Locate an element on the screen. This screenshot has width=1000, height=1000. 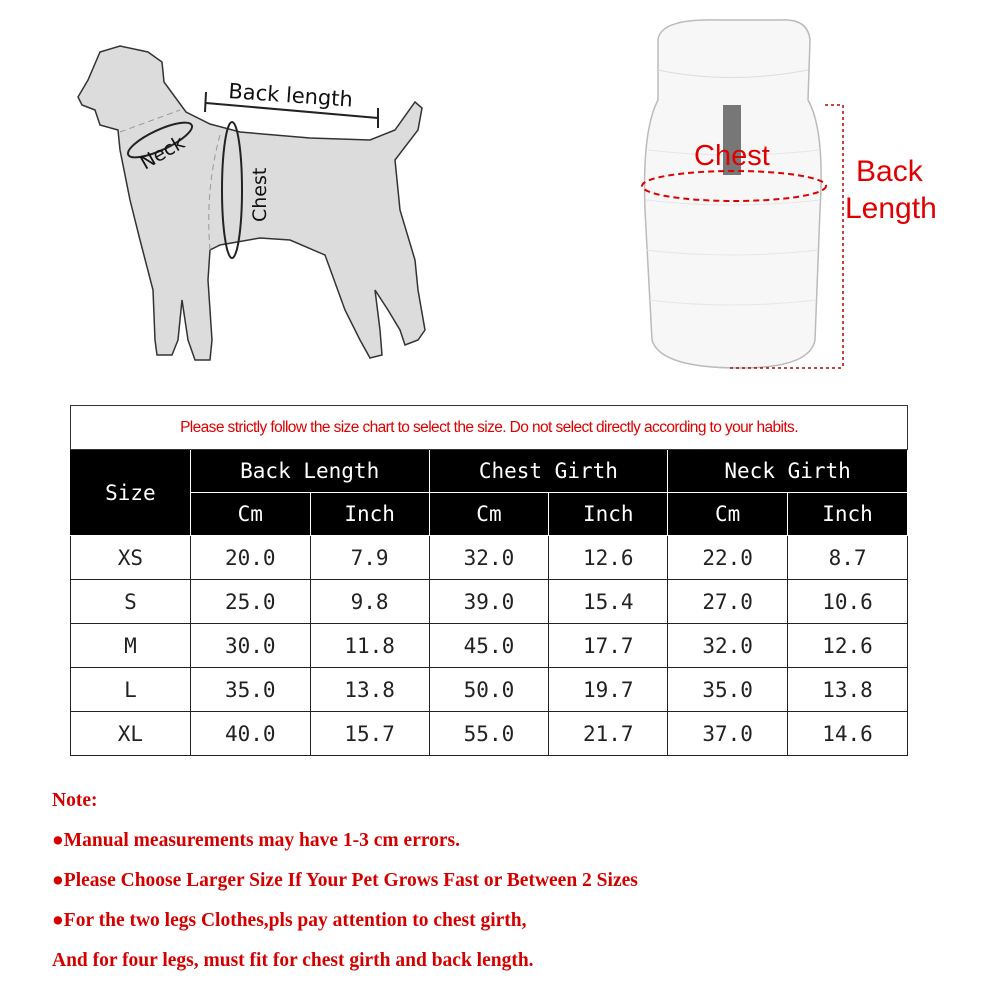
neck-arrow-icon is located at coordinates (160, 140).